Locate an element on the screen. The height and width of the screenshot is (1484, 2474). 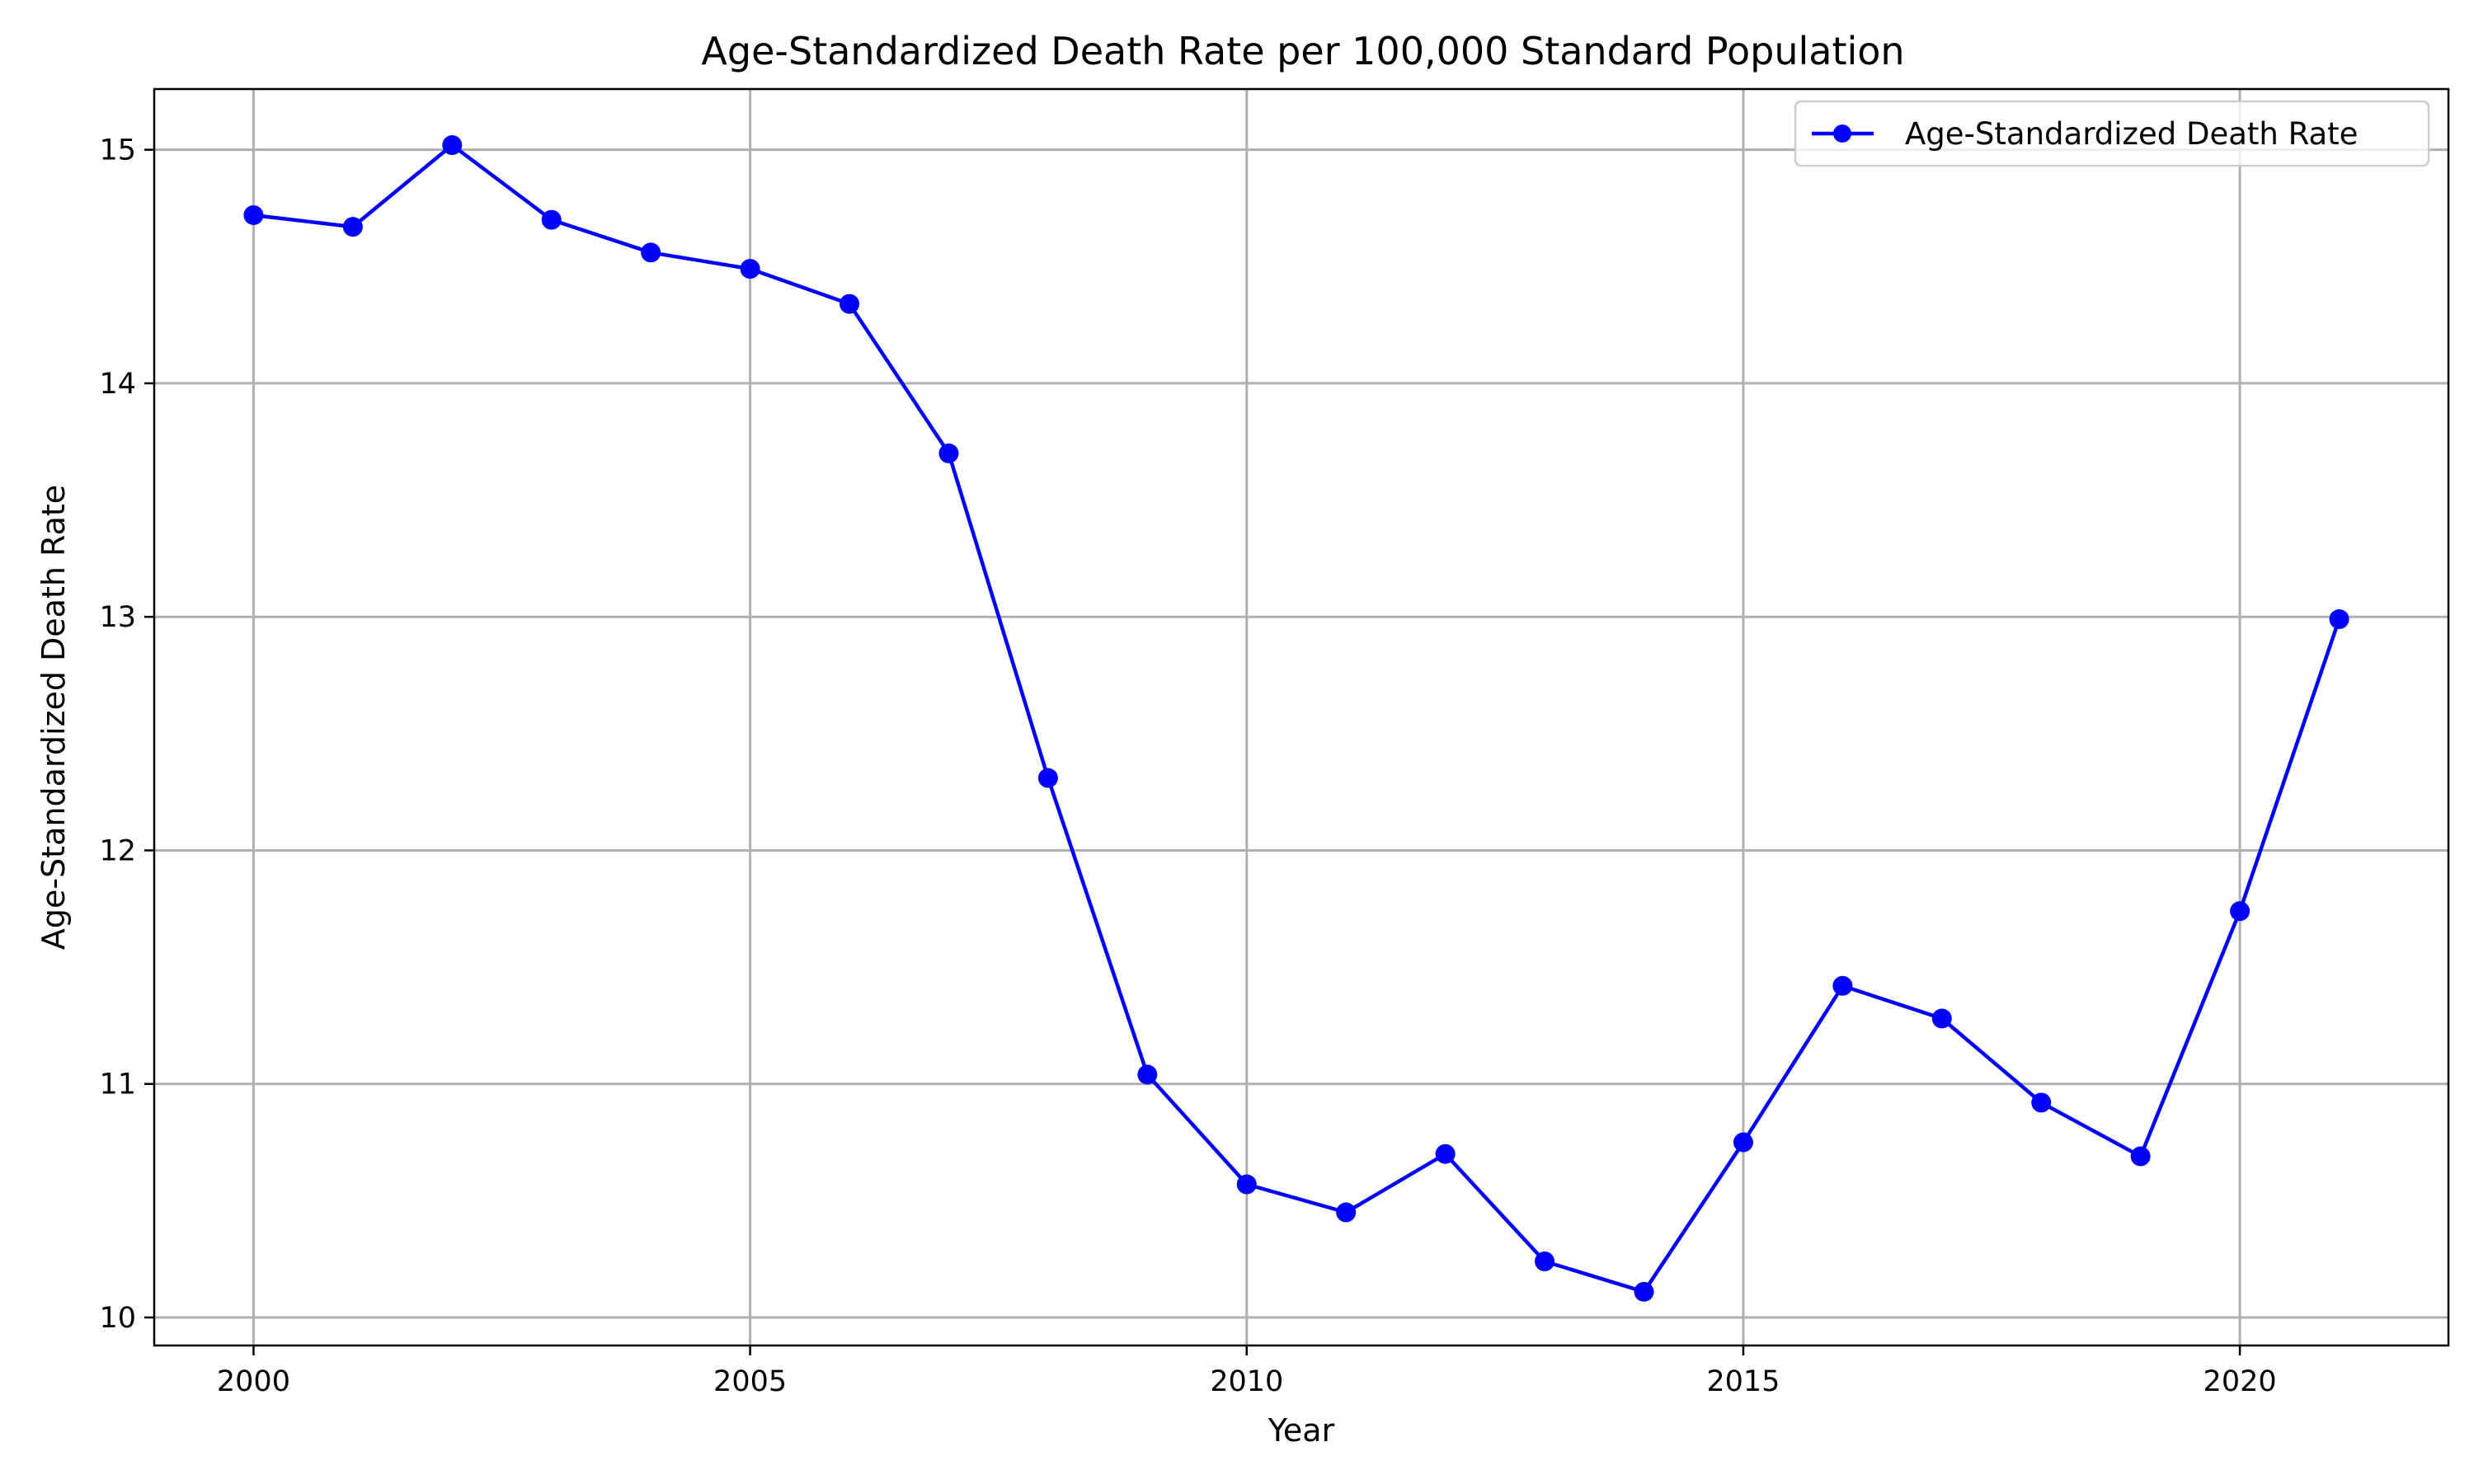
y-tick-label: 10 is located at coordinates (117, 1318).